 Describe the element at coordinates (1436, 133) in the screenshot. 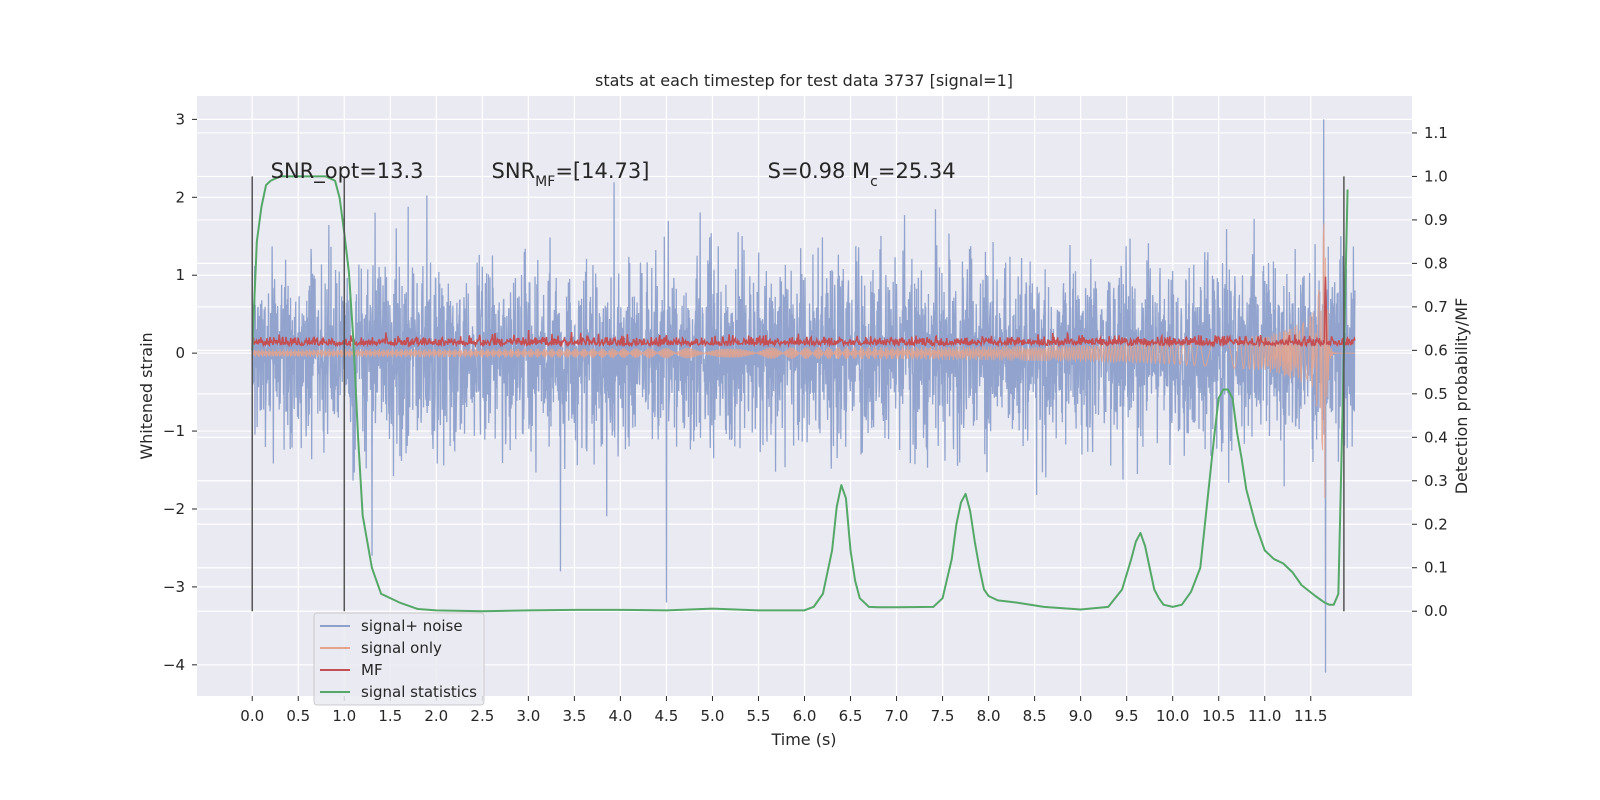

I see `y2-tick-label: 1.1` at that location.